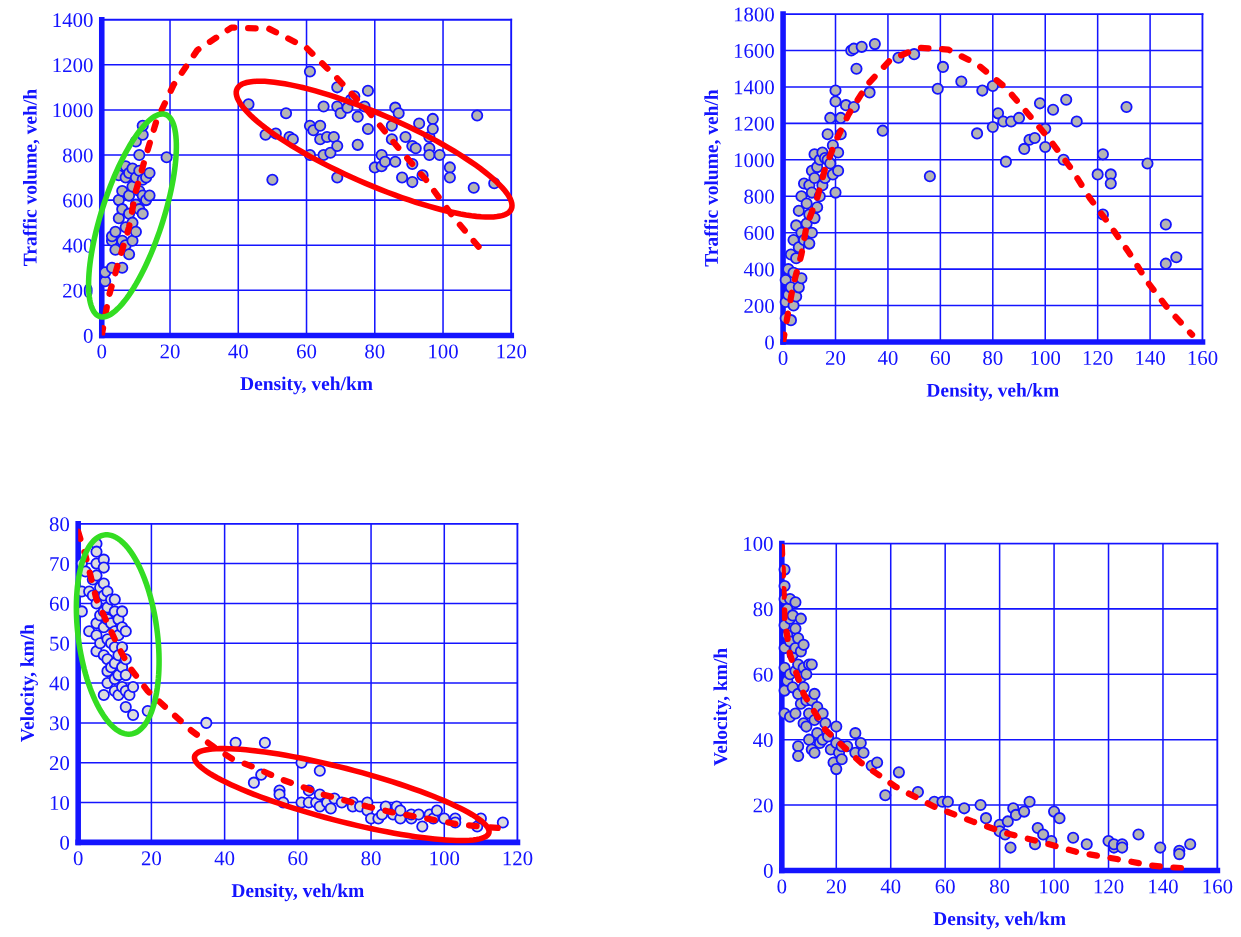  Describe the element at coordinates (60, 564) in the screenshot. I see `y-tick-label: 70` at that location.